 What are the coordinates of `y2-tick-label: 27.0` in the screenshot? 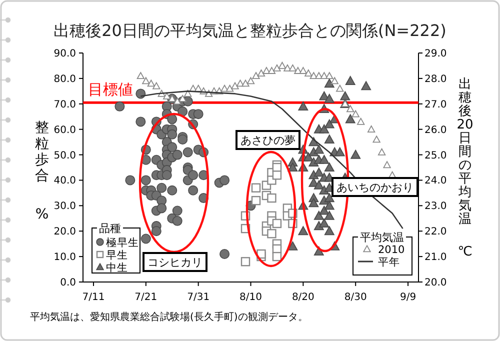 It's located at (435, 104).